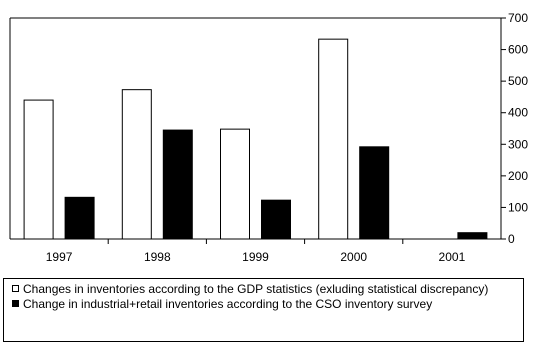 The image size is (535, 345). What do you see at coordinates (255, 257) in the screenshot?
I see `x-tick-label: 1999` at bounding box center [255, 257].